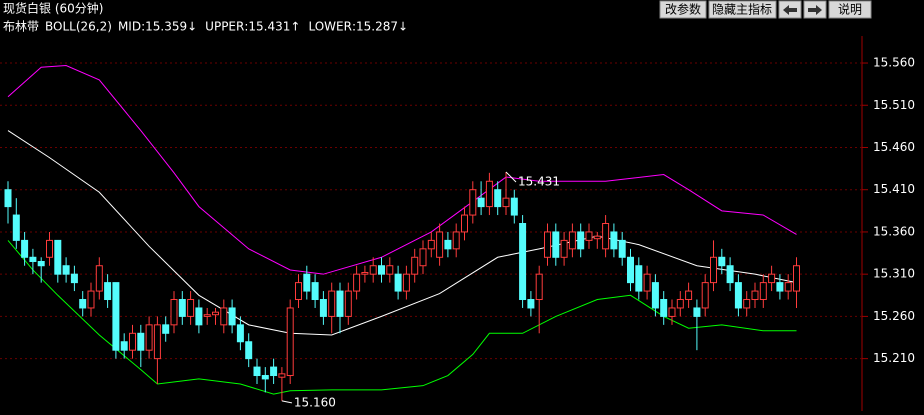 The width and height of the screenshot is (924, 415). I want to click on y-tick-label: 15.360, so click(894, 231).